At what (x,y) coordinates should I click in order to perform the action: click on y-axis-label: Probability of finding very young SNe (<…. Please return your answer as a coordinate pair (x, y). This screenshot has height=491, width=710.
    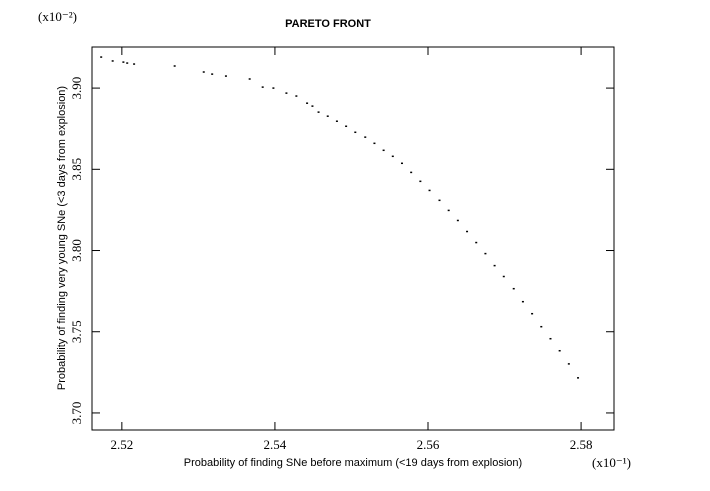
    Looking at the image, I should click on (62, 238).